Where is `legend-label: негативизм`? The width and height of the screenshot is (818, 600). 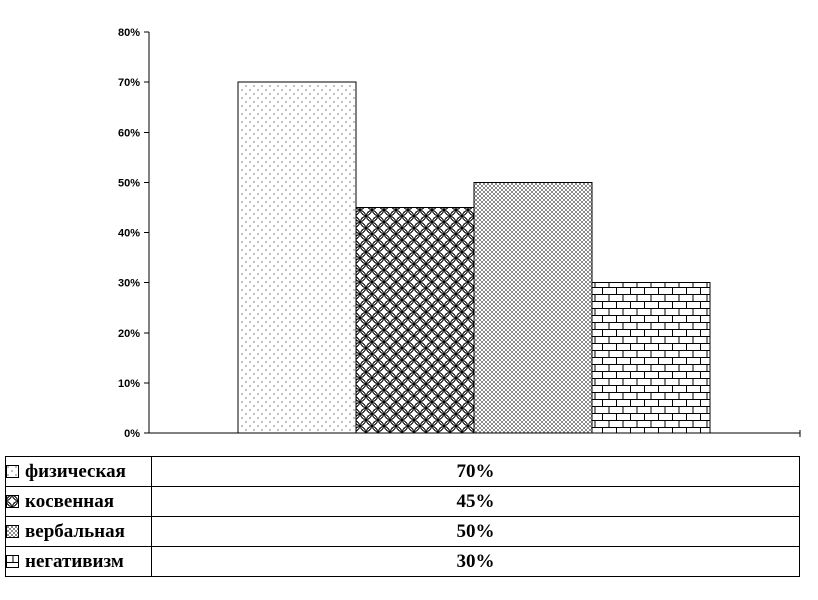
legend-label: негативизм is located at coordinates (74, 561).